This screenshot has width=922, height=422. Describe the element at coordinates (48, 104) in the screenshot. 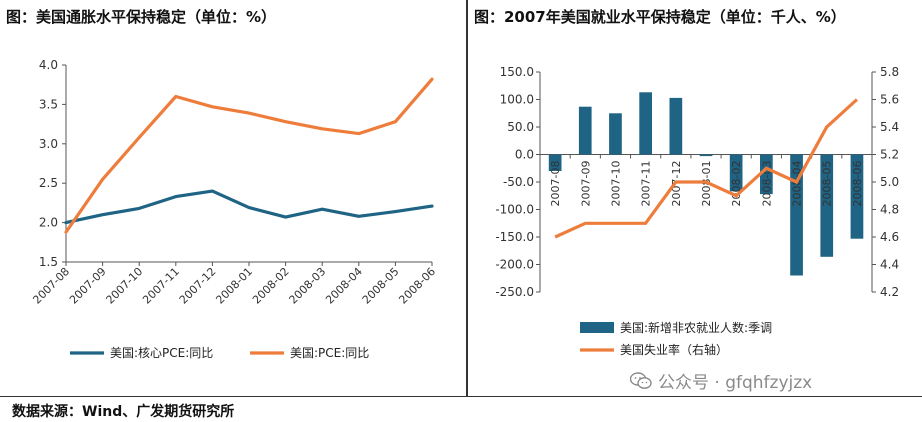

I see `y-tick-label: 3.5` at that location.